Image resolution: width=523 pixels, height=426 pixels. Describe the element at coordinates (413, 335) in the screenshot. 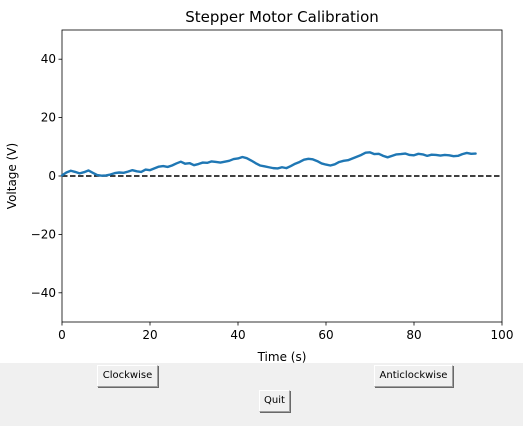

I see `x-tick-label: 80` at that location.